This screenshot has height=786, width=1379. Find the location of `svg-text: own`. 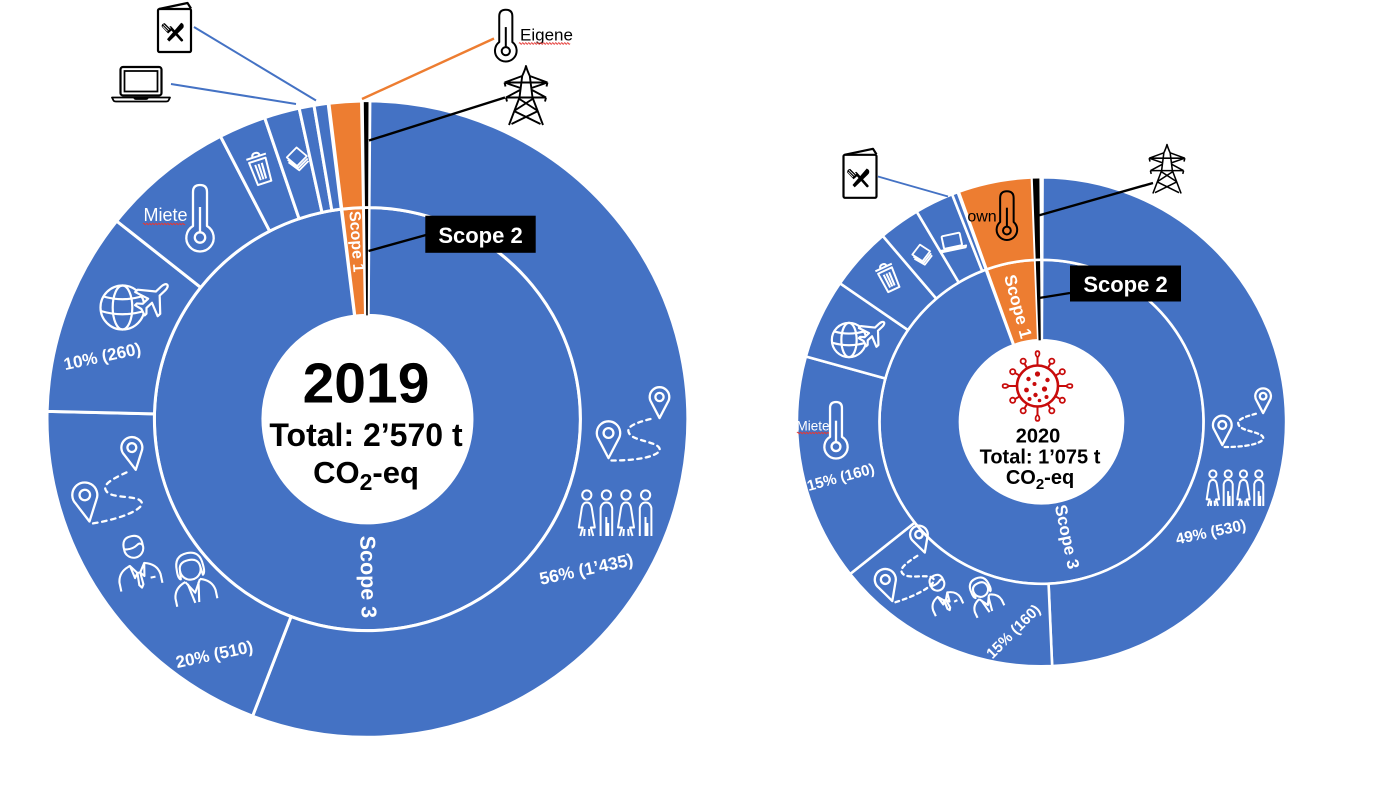

svg-text: own is located at coordinates (981, 217).